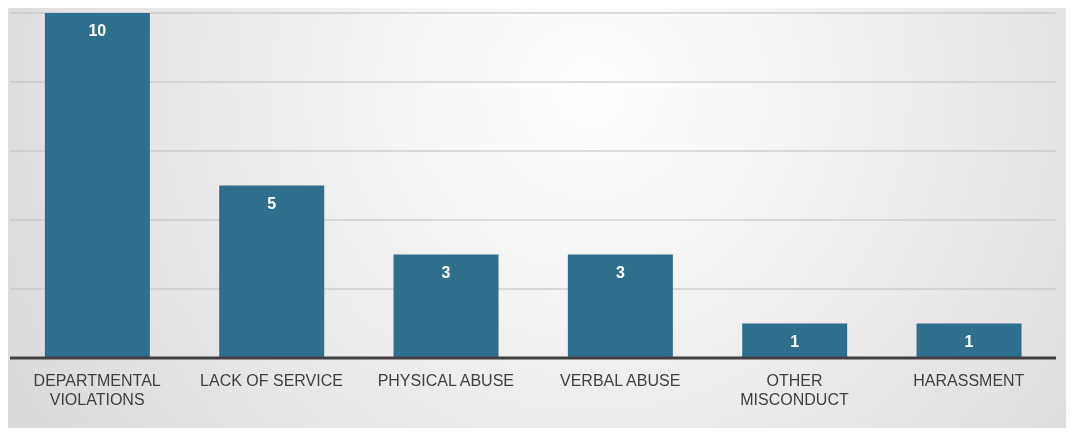 Image resolution: width=1074 pixels, height=435 pixels. What do you see at coordinates (794, 390) in the screenshot?
I see `x-tick-label: OTHER MISCONDUCT` at bounding box center [794, 390].